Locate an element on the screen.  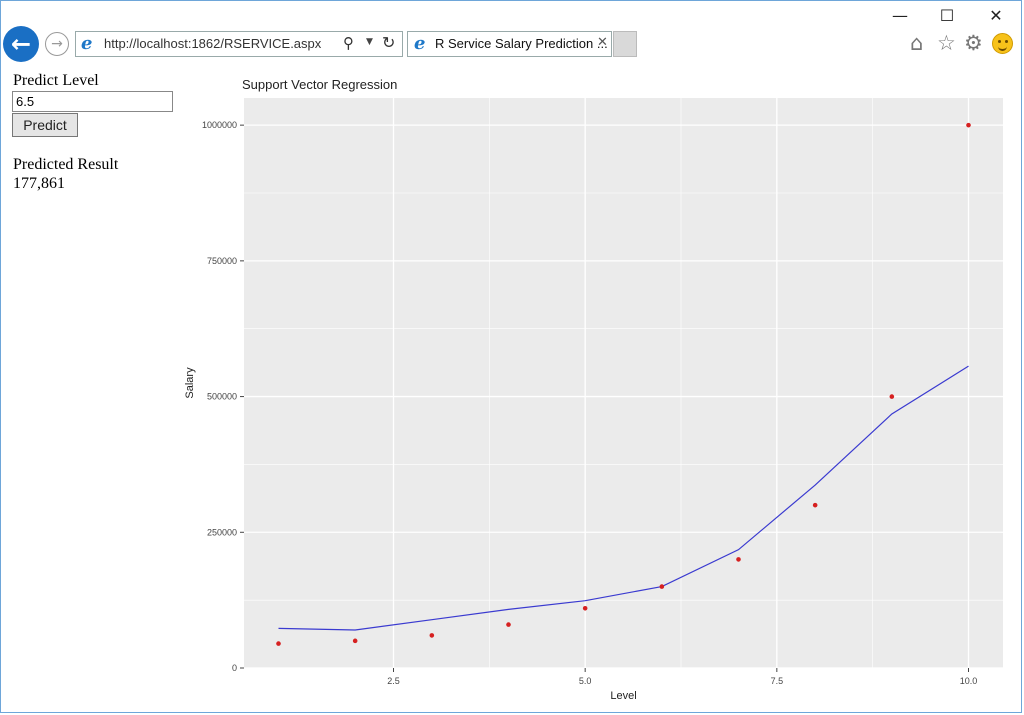
predict-level-label: Predict Level is located at coordinates (56, 80).